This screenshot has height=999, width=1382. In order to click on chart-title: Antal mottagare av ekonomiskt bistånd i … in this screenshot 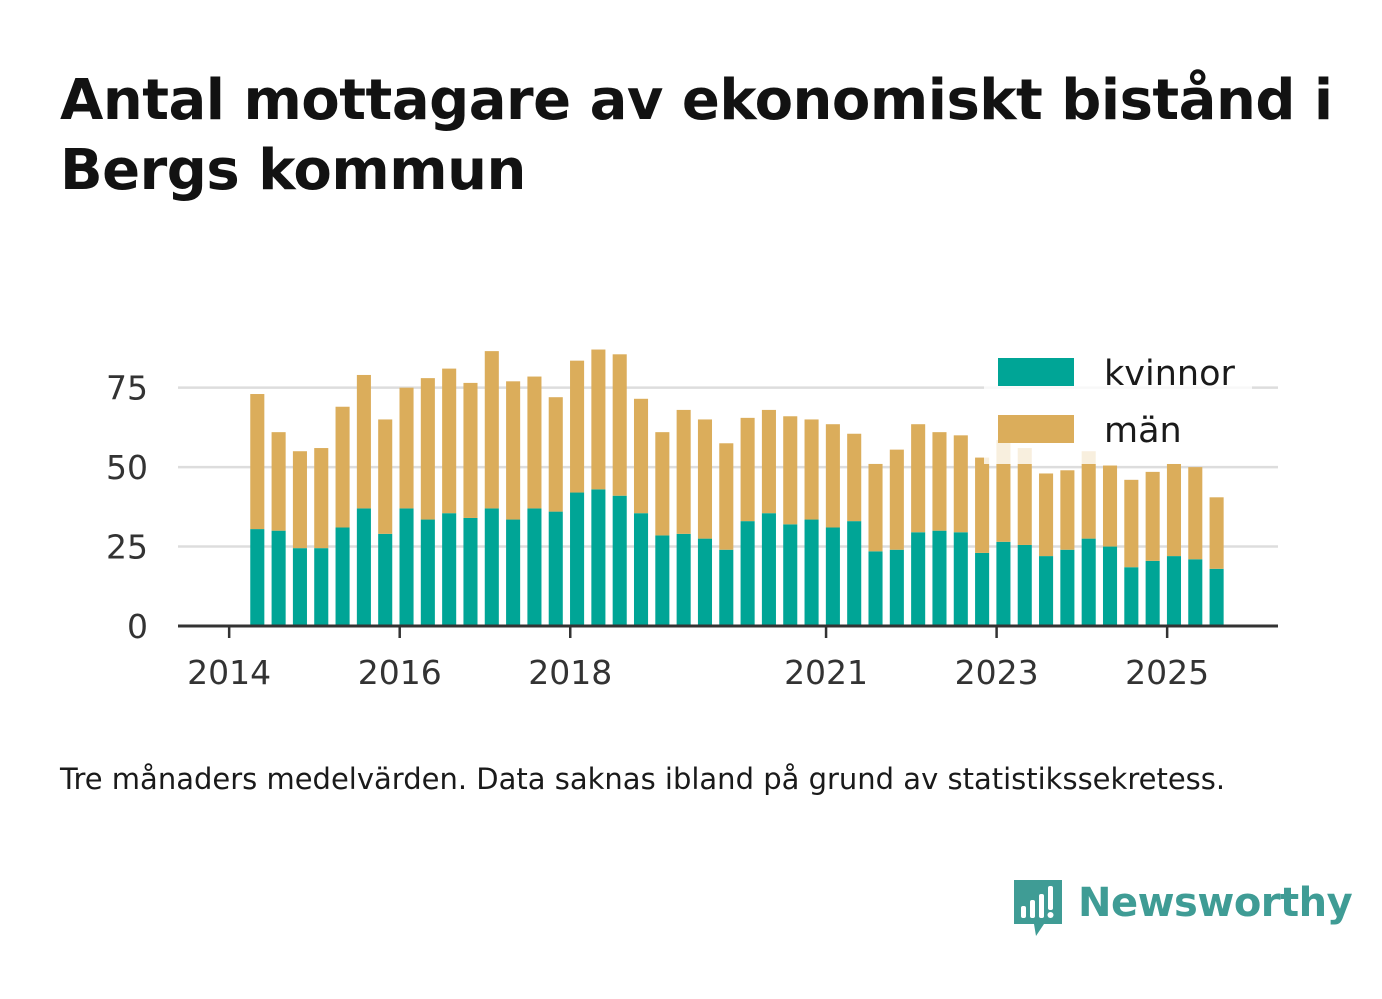, I will do `click(696, 135)`.